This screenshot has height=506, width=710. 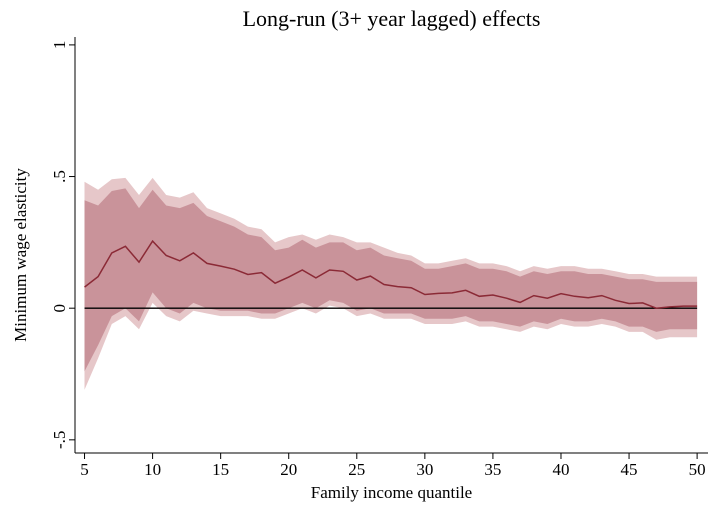 I want to click on y-tick-label: .5, so click(x=59, y=176).